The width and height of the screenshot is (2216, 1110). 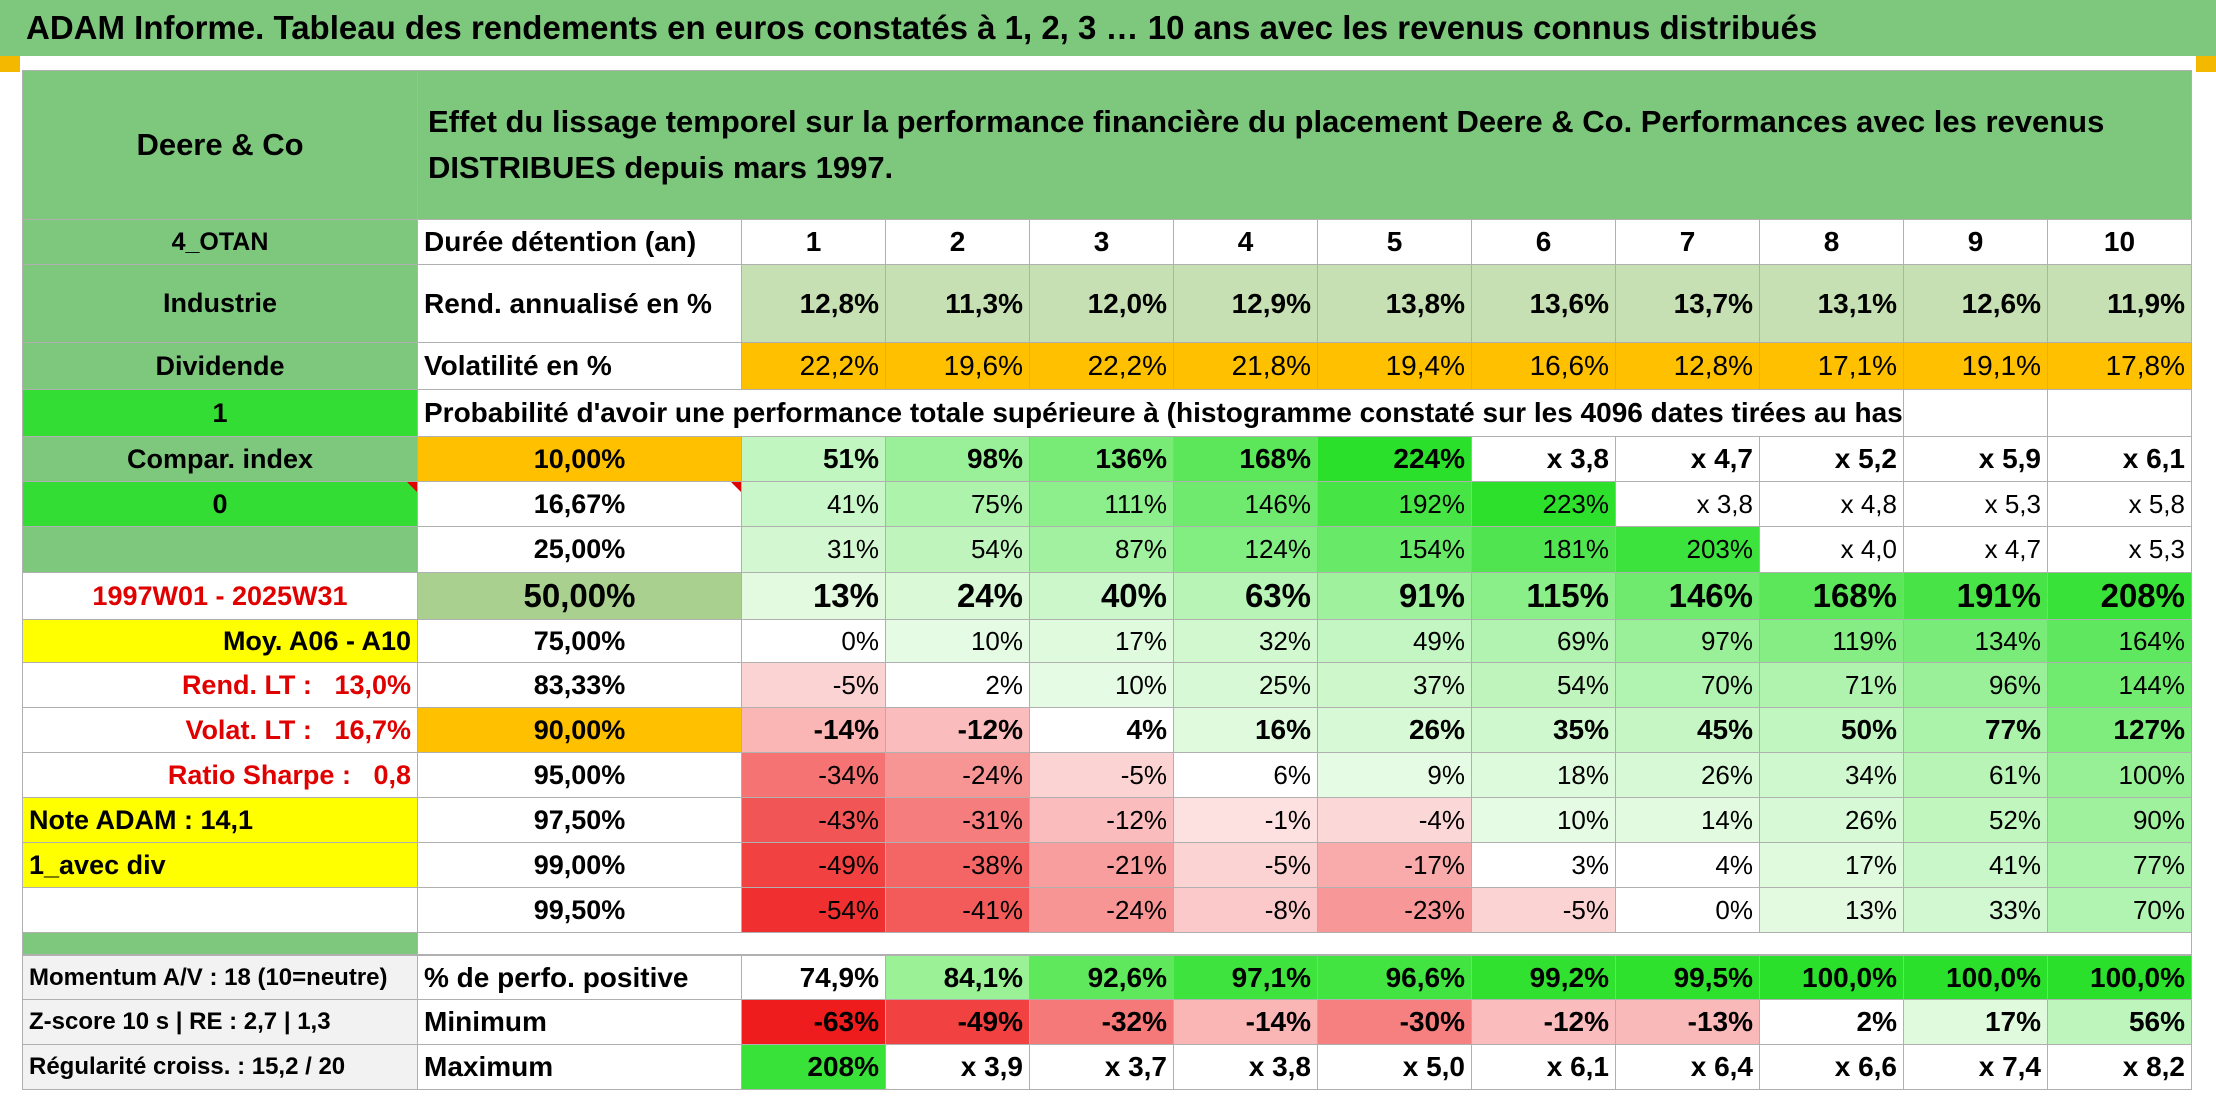 What do you see at coordinates (1976, 304) in the screenshot?
I see `rend-value: 12,6%` at bounding box center [1976, 304].